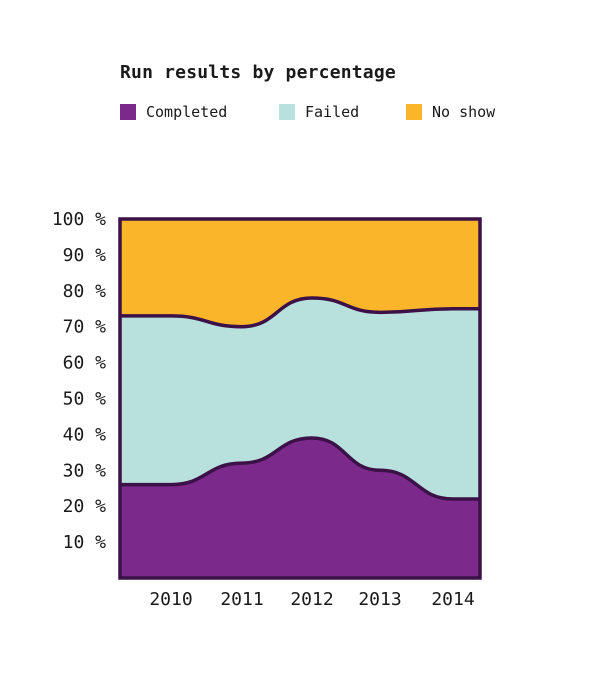 The height and width of the screenshot is (700, 600). Describe the element at coordinates (85, 506) in the screenshot. I see `y-tick-label: 20 %` at that location.